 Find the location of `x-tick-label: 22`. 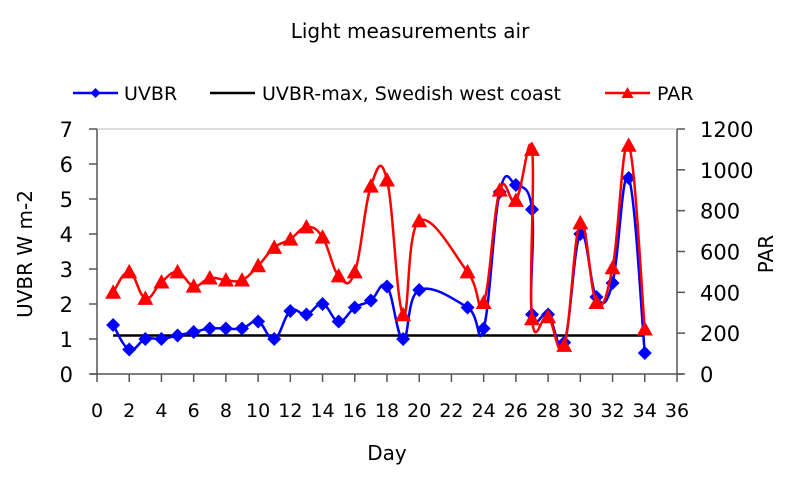

x-tick-label: 22 is located at coordinates (451, 411).